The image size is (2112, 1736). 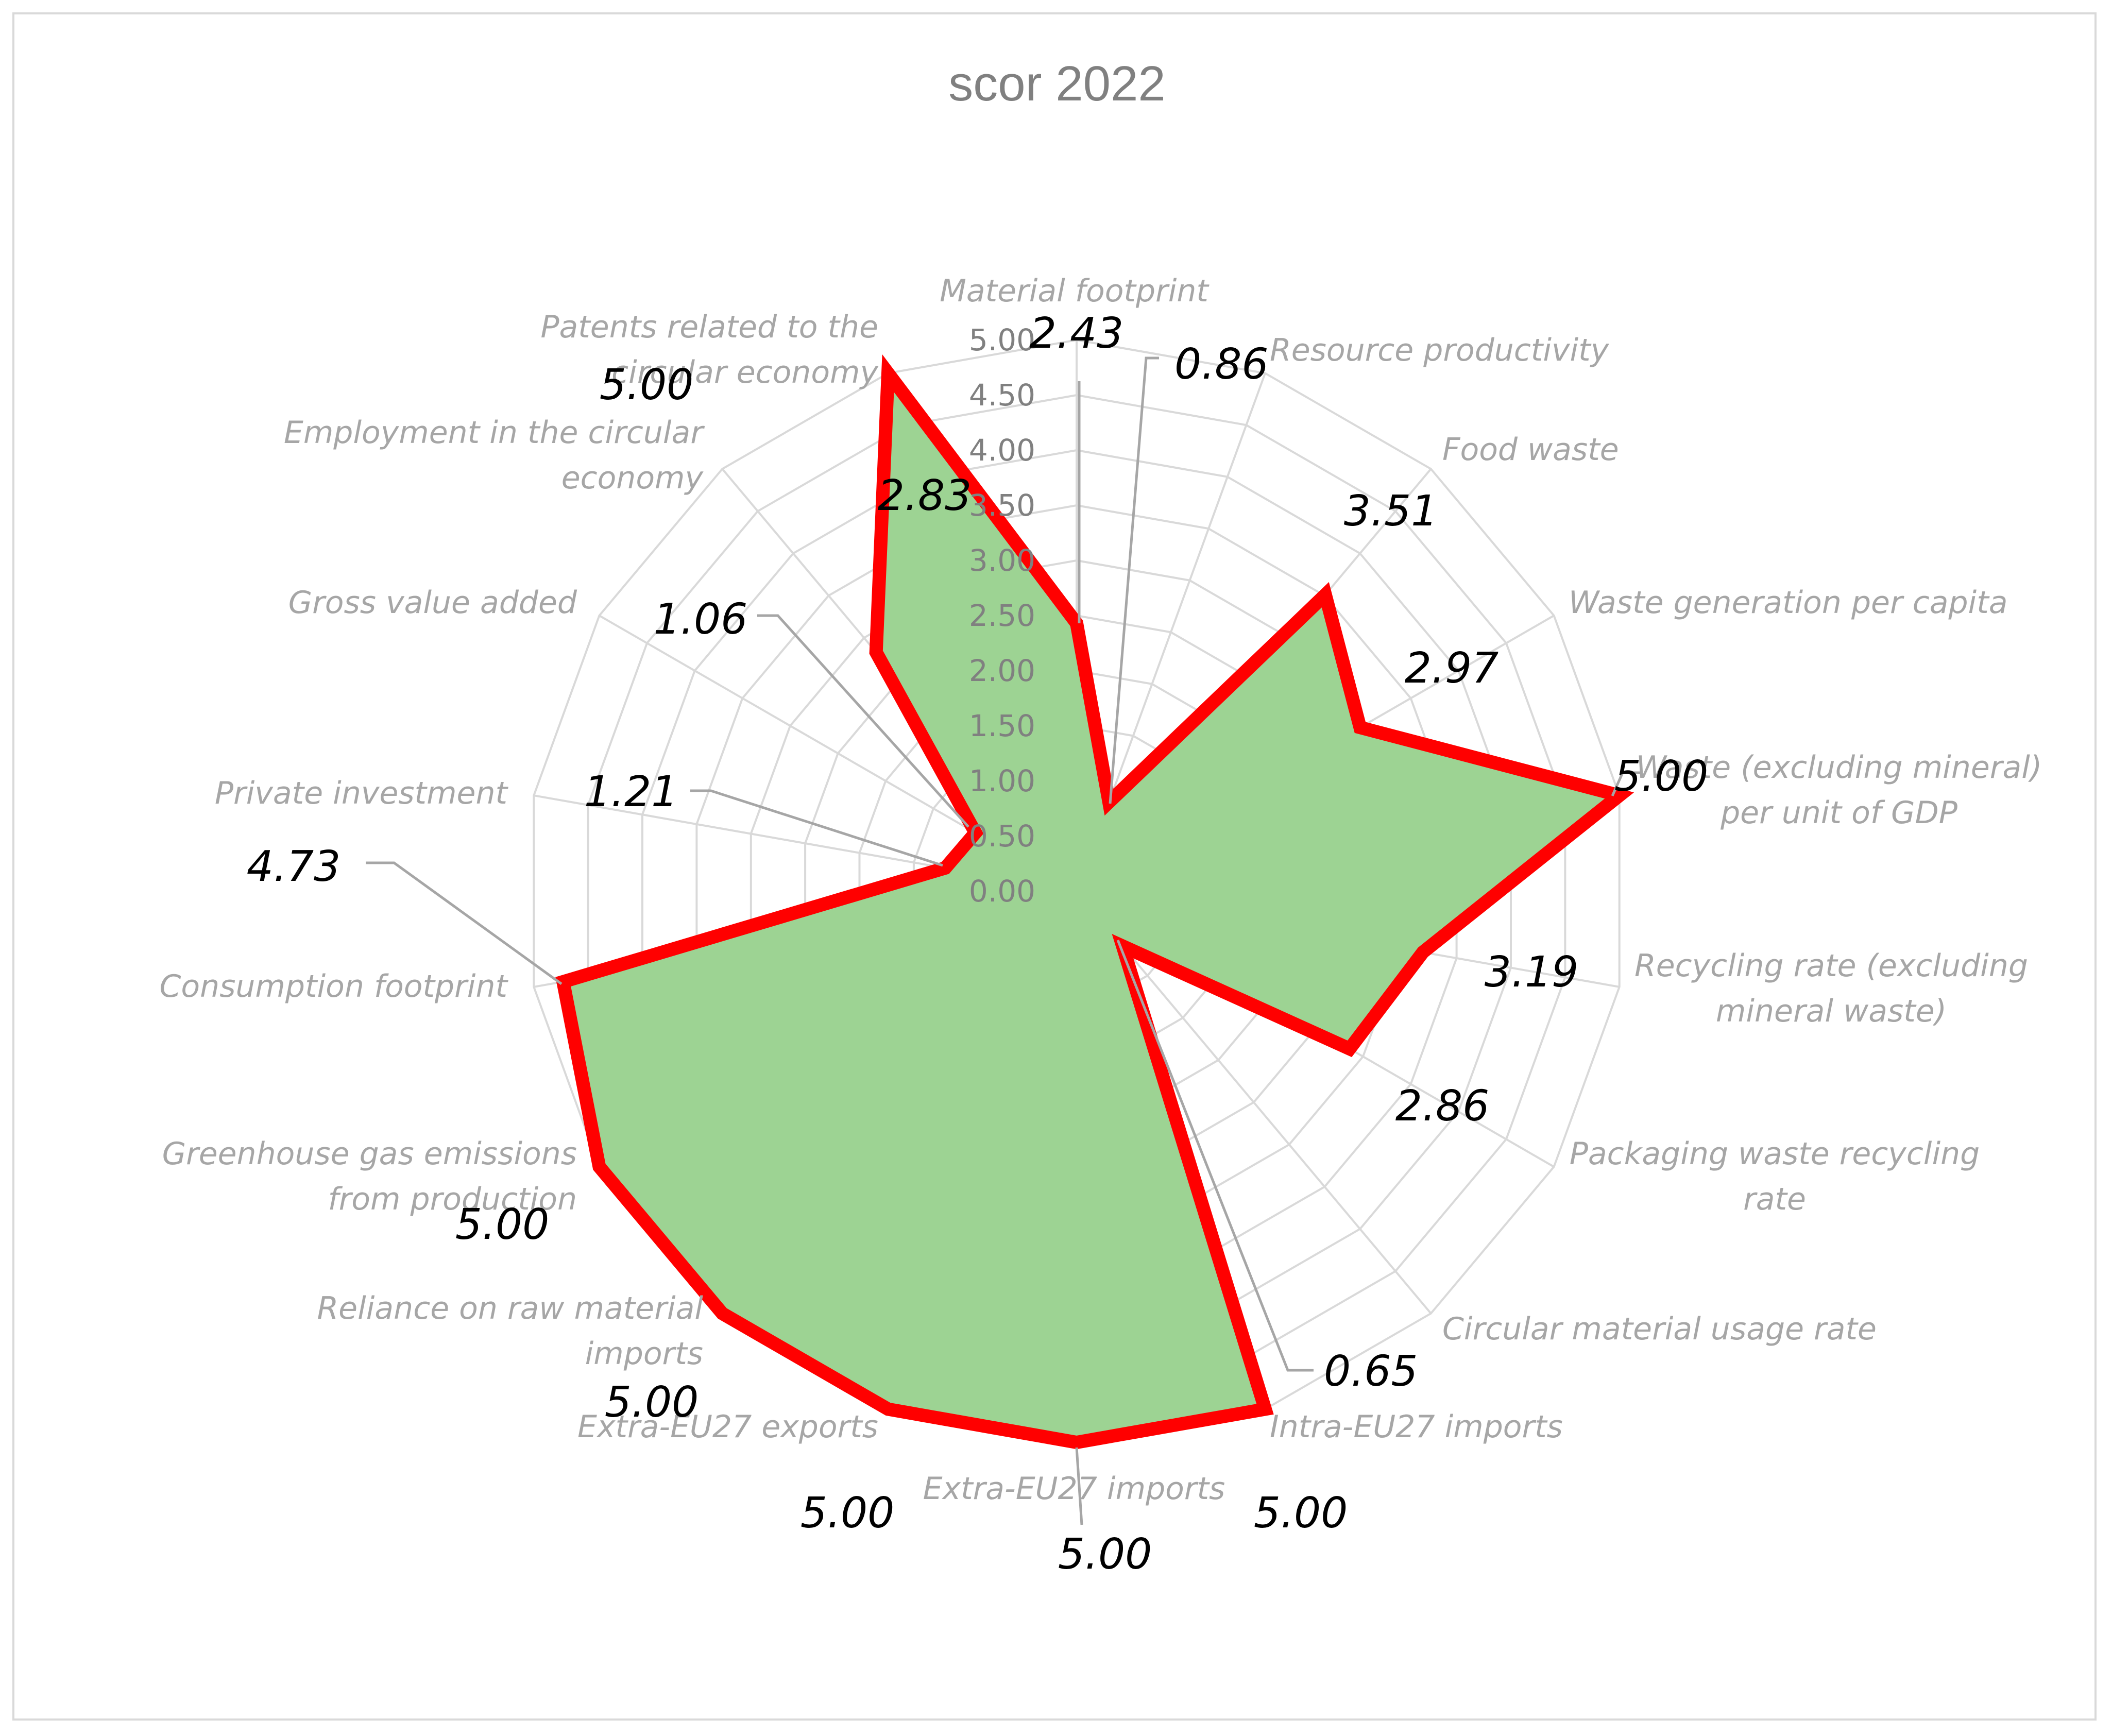 What do you see at coordinates (1831, 988) in the screenshot?
I see `category-label-5: Recycling rate (excluding mineral waste)` at bounding box center [1831, 988].